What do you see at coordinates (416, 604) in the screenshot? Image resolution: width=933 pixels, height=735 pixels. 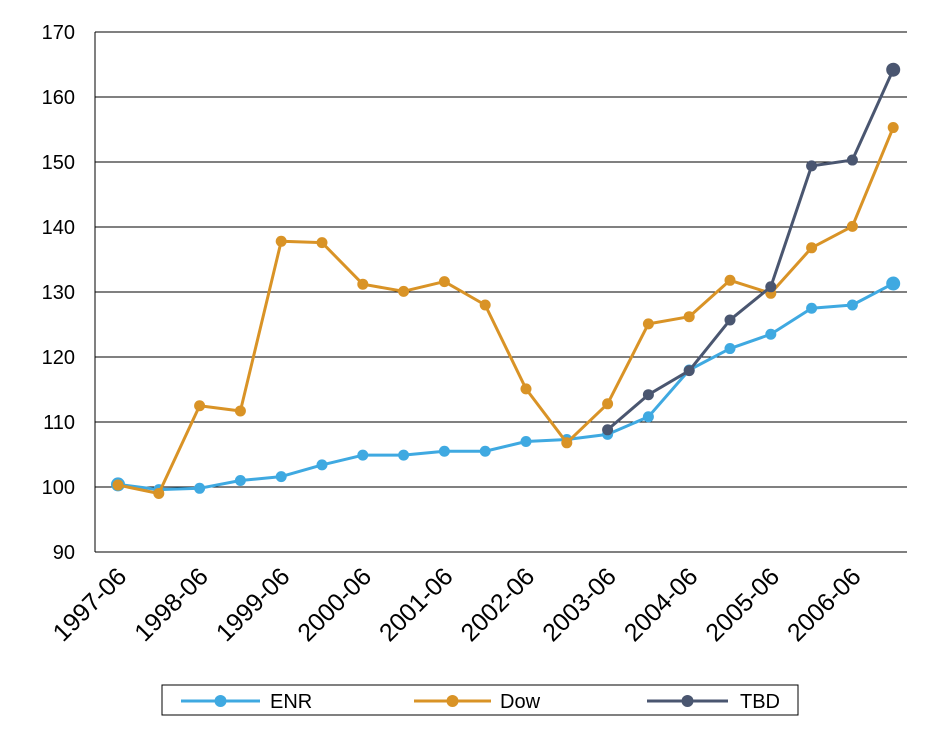 I see `x-tick-label: 2001-06` at bounding box center [416, 604].